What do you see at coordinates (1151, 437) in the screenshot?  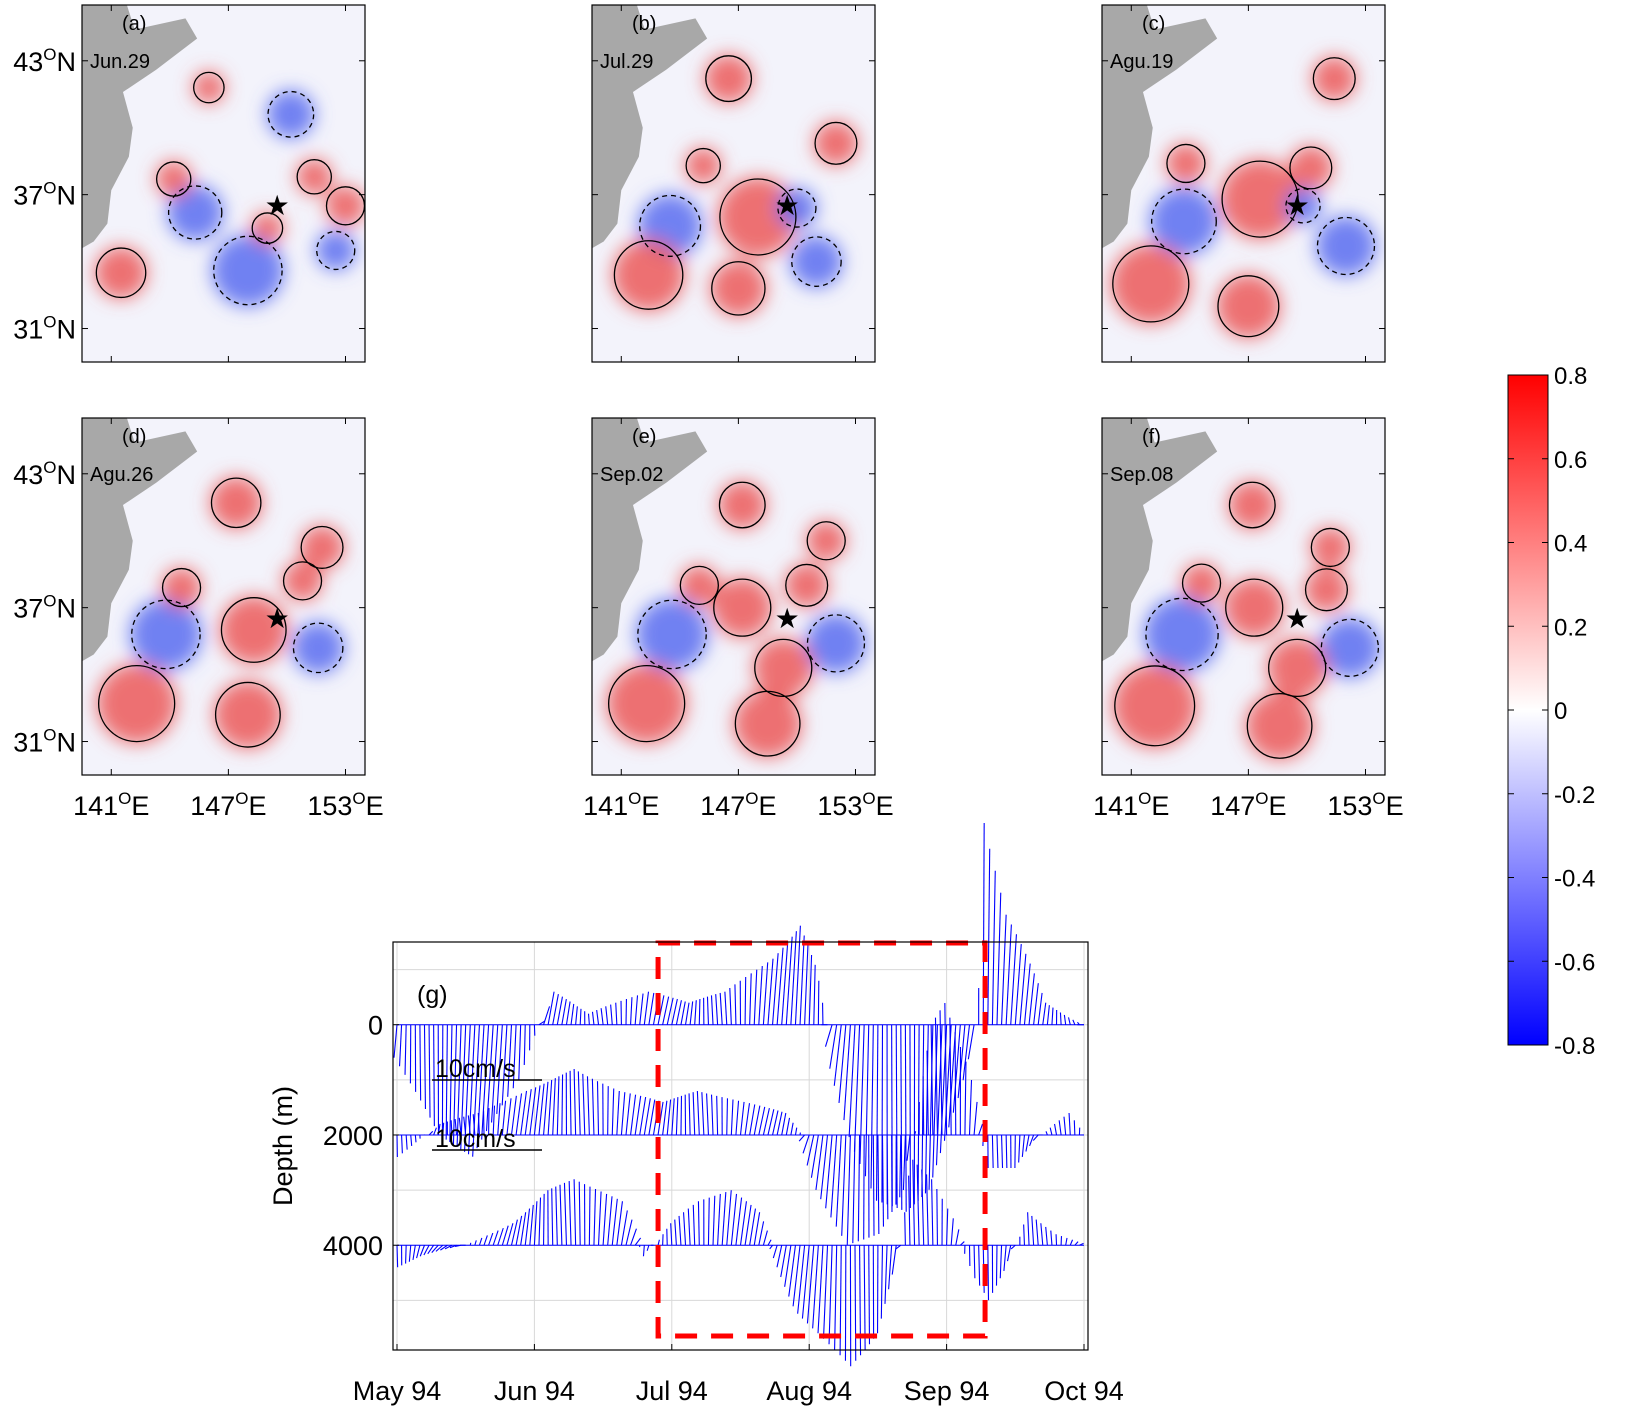 I see `panel-label: (f)` at bounding box center [1151, 437].